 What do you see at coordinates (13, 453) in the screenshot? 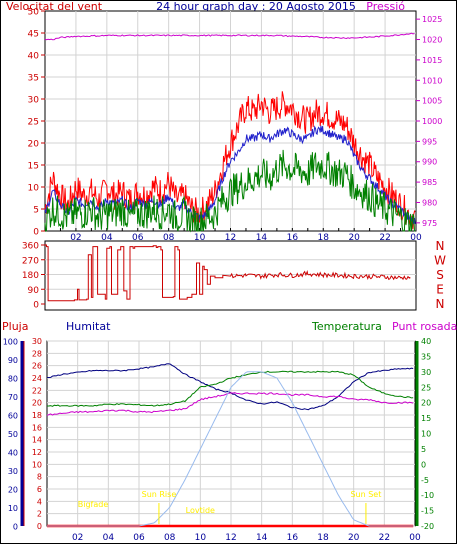
I see `humidity-tick-label: 40` at bounding box center [13, 453].